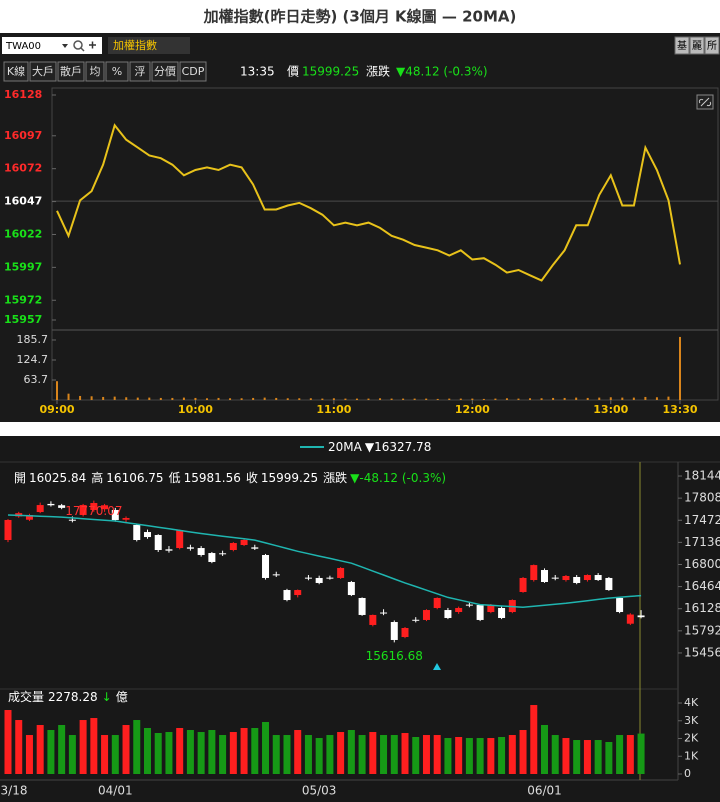 Image resolution: width=720 pixels, height=802 pixels. What do you see at coordinates (73, 697) in the screenshot?
I see `volume-last: 2278.28` at bounding box center [73, 697].